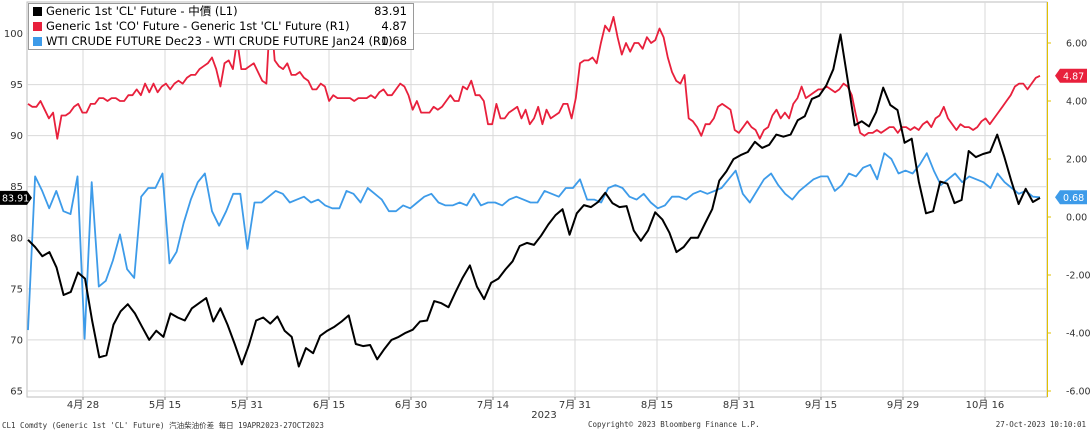 The height and width of the screenshot is (432, 1090). I want to click on right-axis-tick-label: -2.00, so click(1078, 276).